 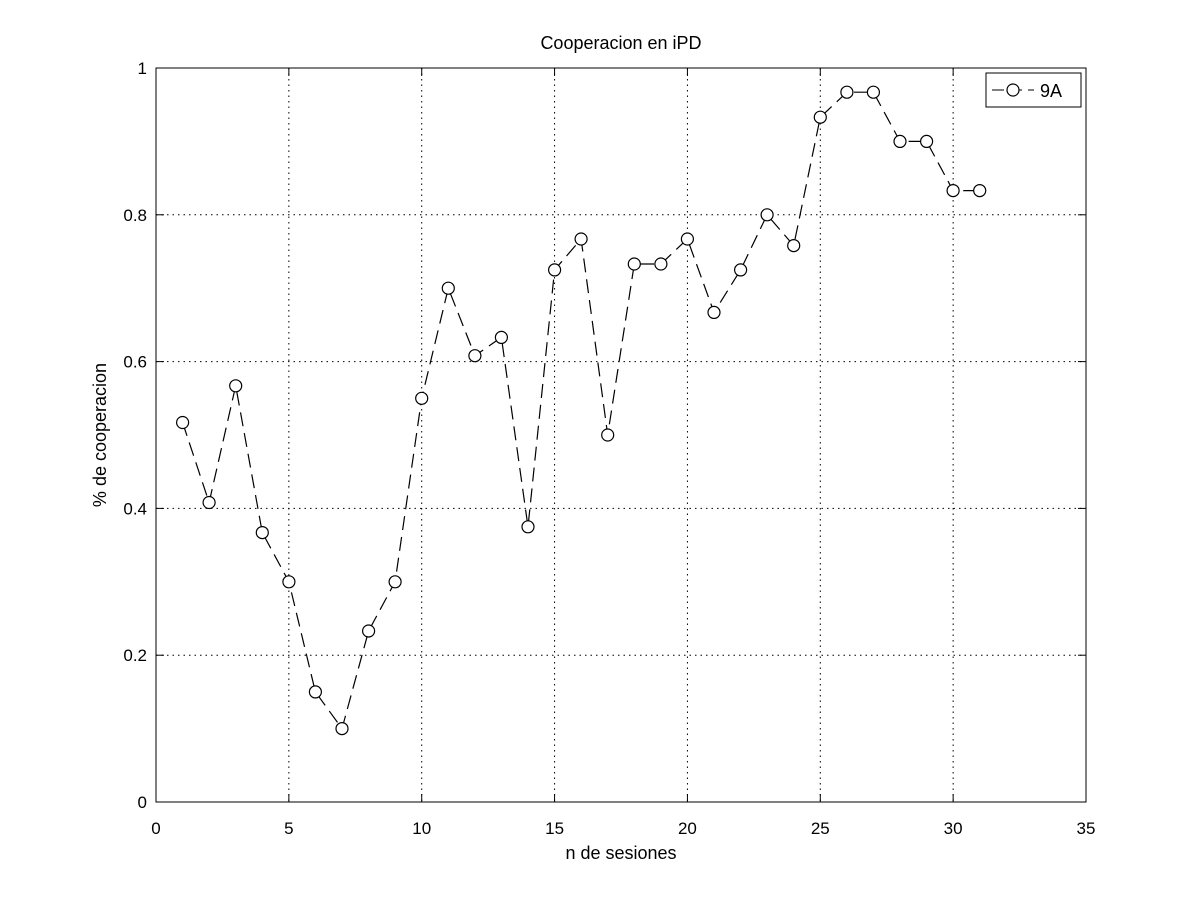 I want to click on y-tick-label: 0.2, so click(x=135, y=655).